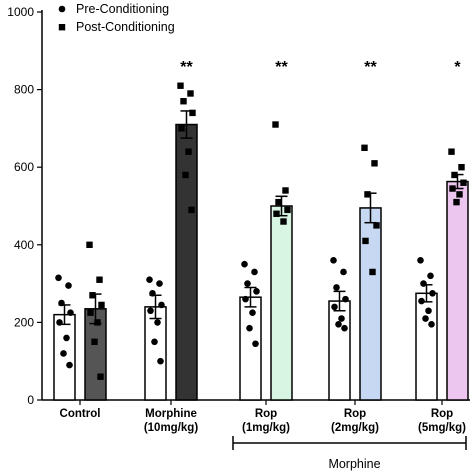 The image size is (474, 474). I want to click on x-tick-label-sub: (2mg/kg), so click(355, 428).